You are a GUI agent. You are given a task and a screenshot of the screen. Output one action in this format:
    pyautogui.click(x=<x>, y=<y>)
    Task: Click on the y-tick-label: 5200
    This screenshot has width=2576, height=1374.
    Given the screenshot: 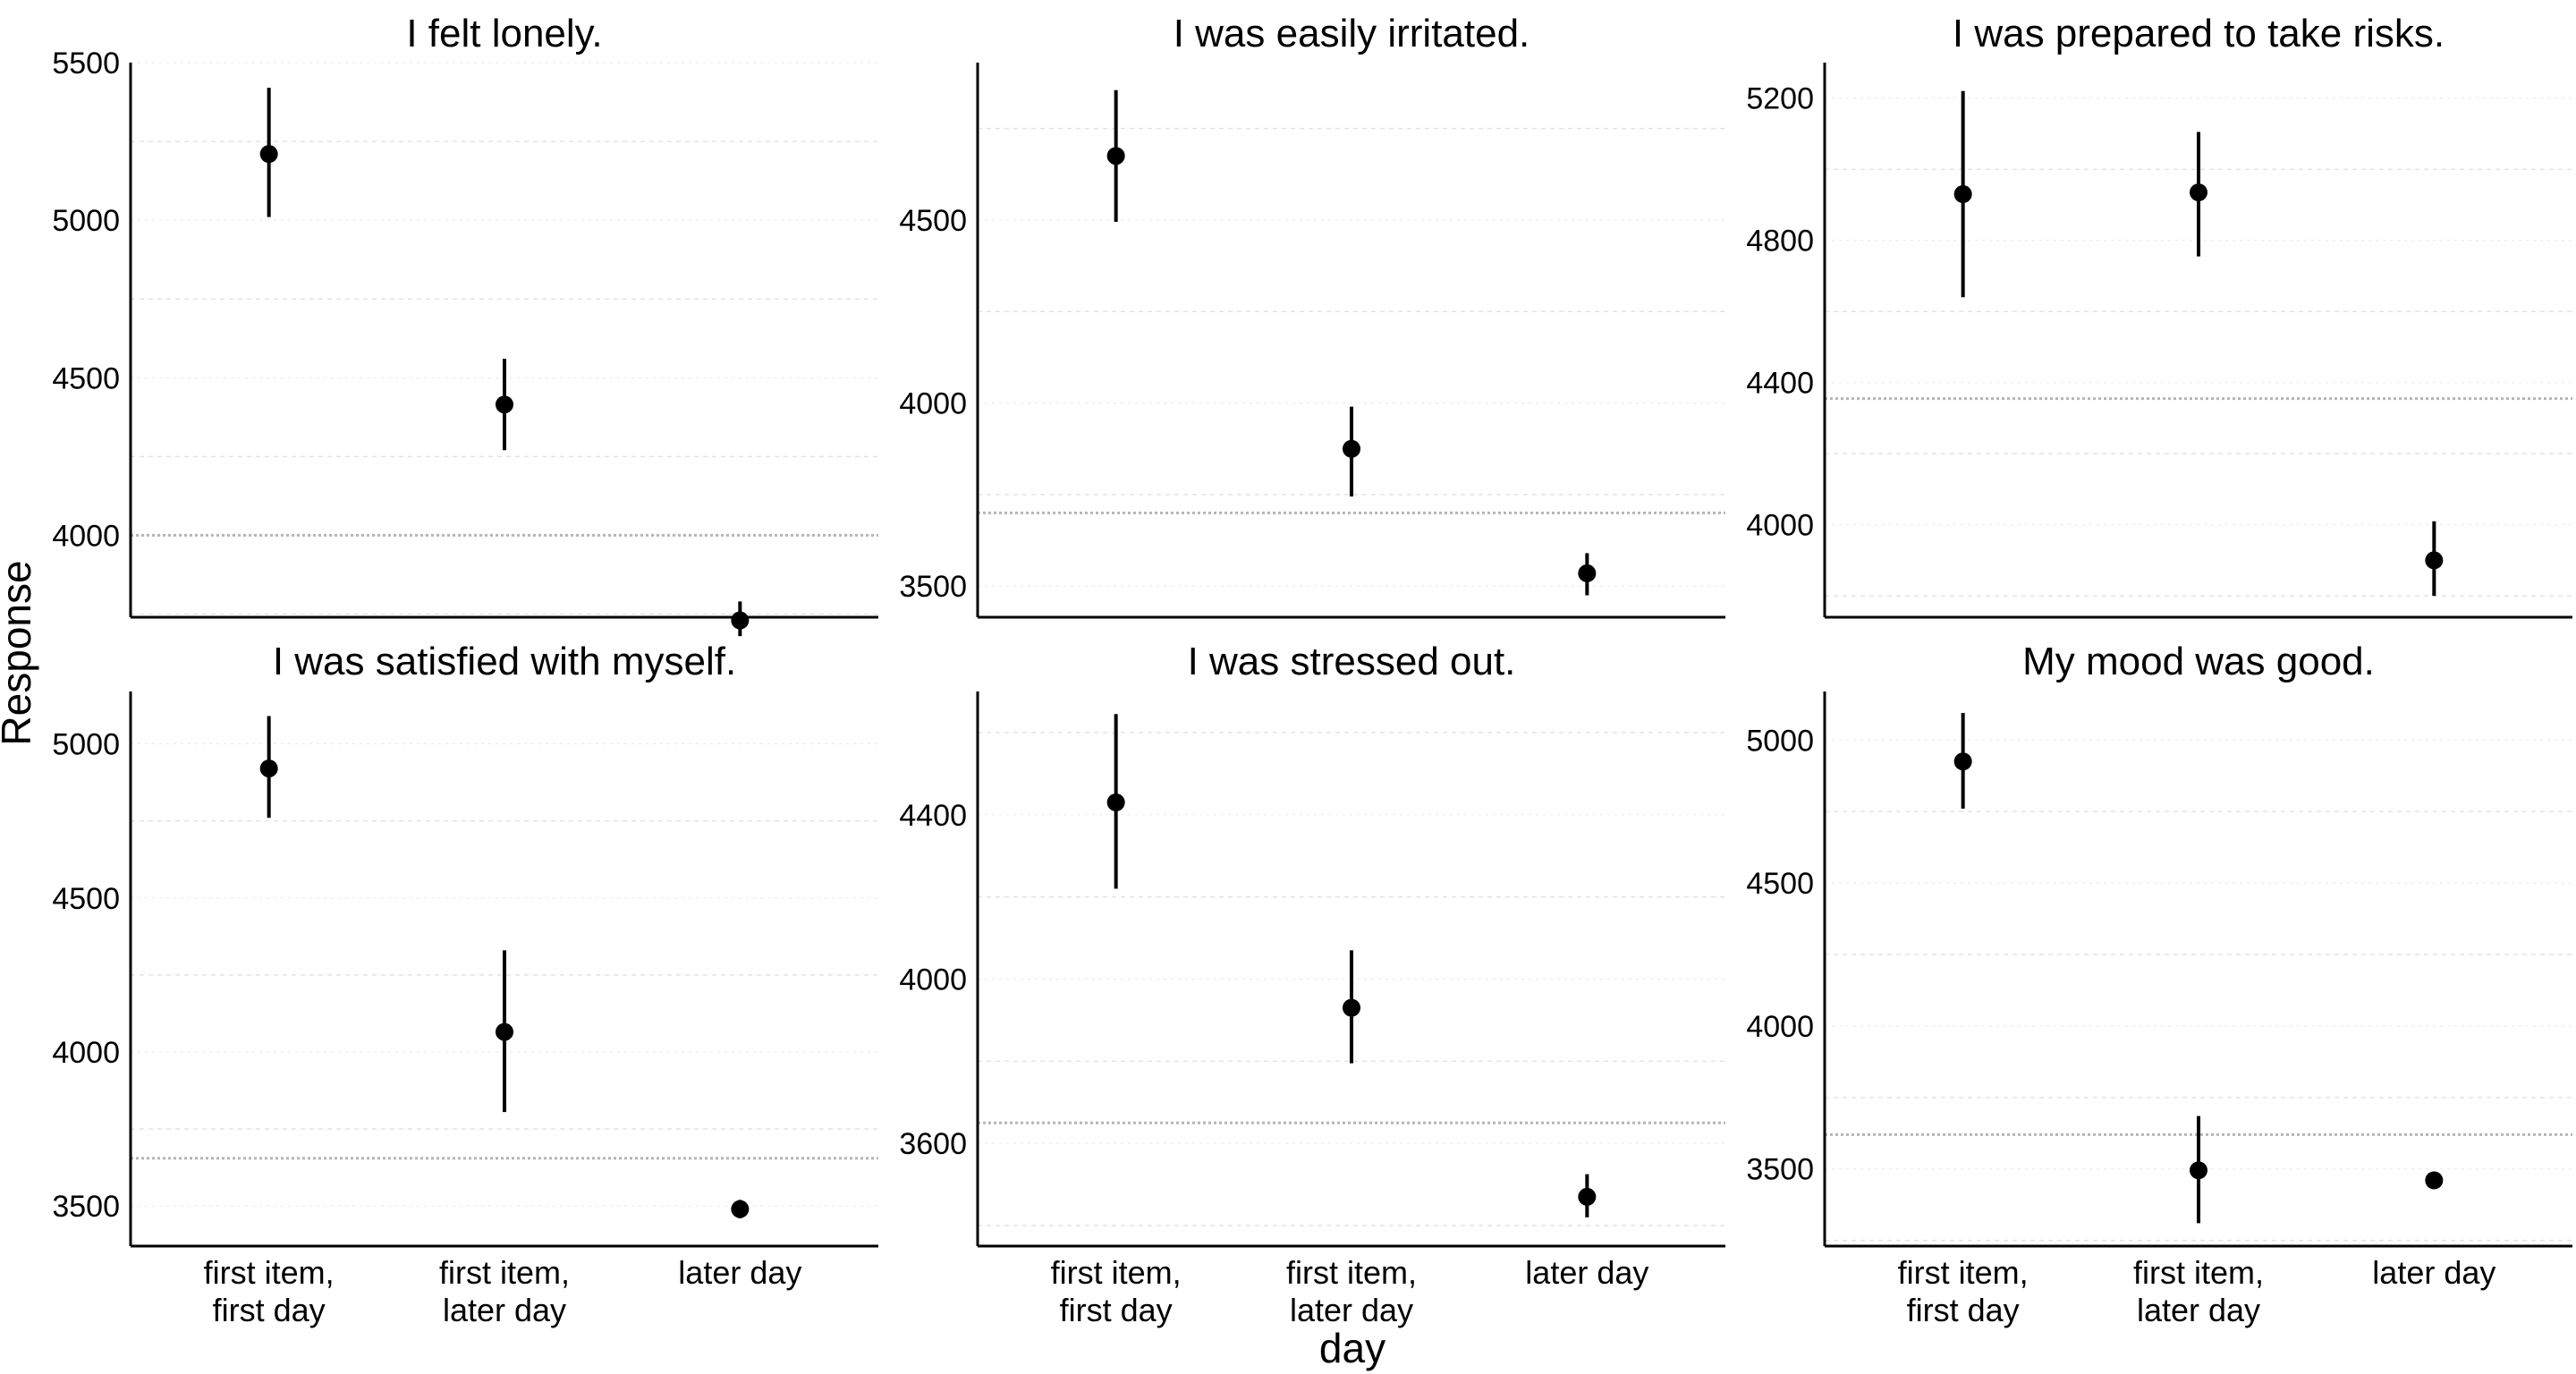 What is the action you would take?
    pyautogui.click(x=1780, y=99)
    